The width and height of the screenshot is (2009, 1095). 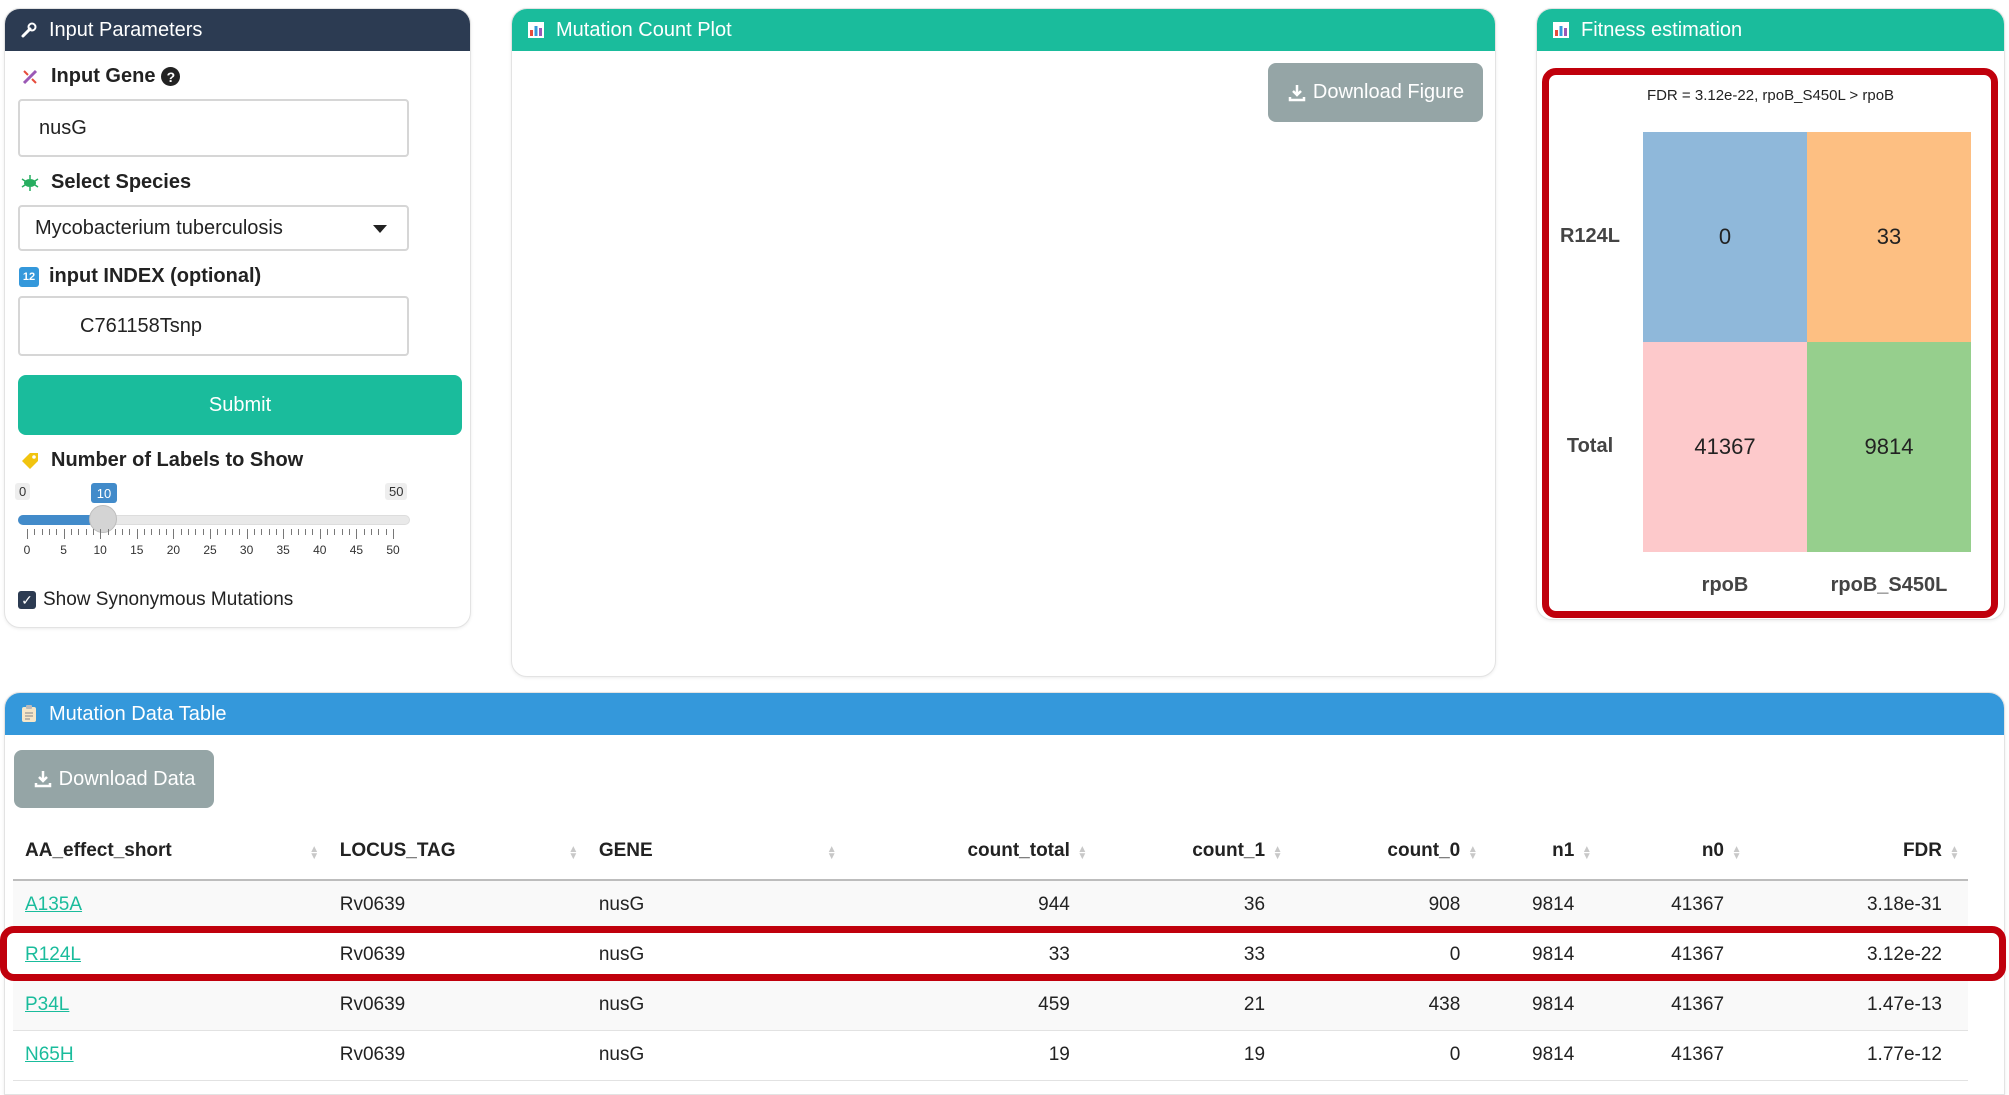 I want to click on heatmap-cell: 0, so click(x=1725, y=237).